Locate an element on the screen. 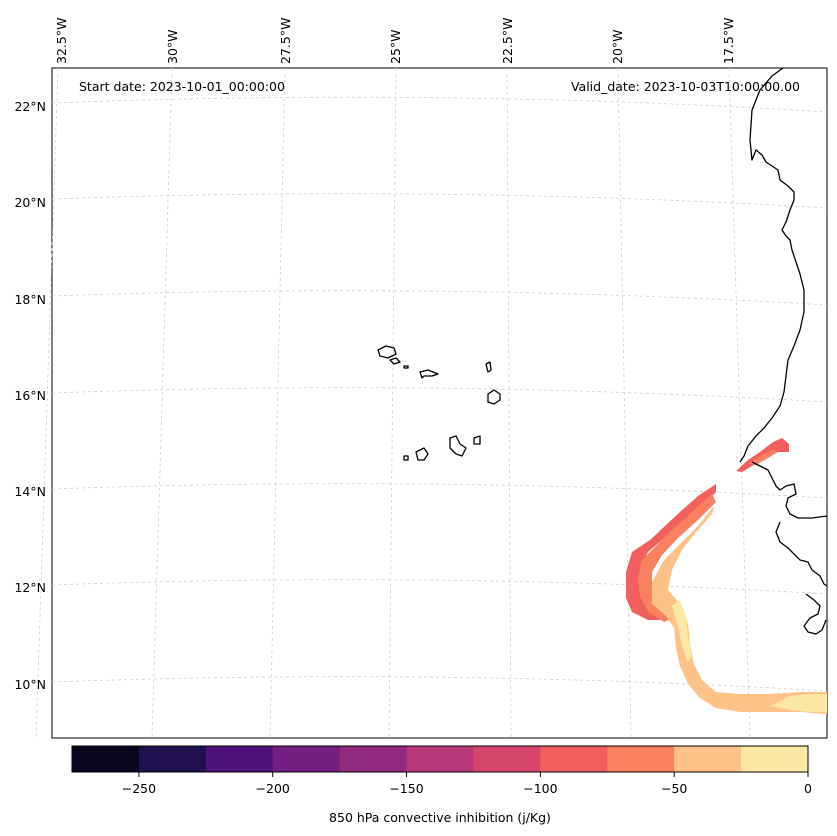  lat-label-10n: 10°N is located at coordinates (30, 684).